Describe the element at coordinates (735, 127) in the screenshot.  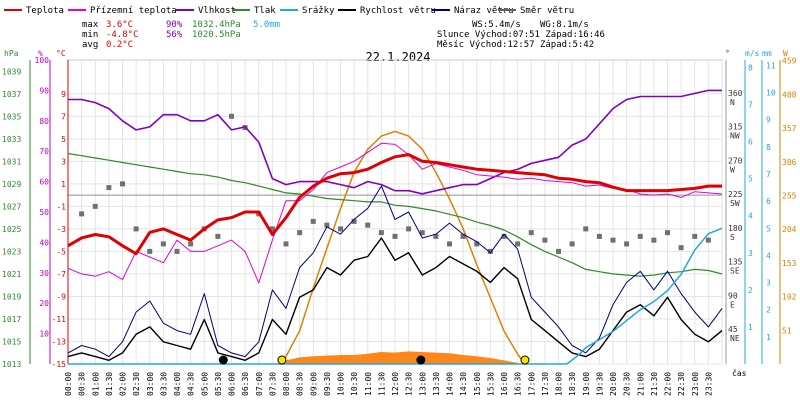
I see `tick-deg-1: 315` at that location.